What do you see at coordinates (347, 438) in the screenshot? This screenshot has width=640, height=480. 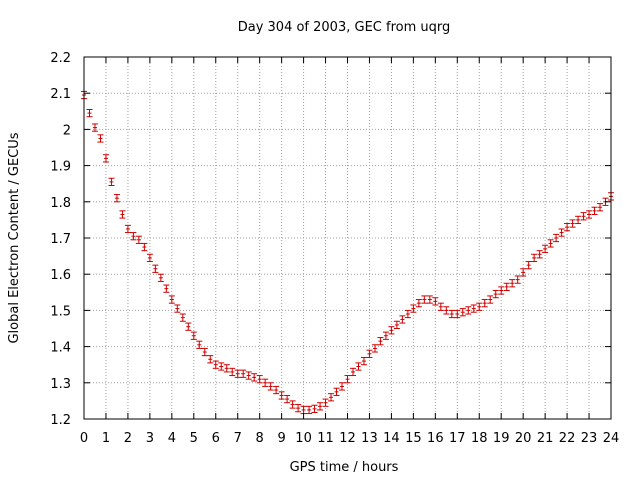 I see `x-tick-label: 12` at bounding box center [347, 438].